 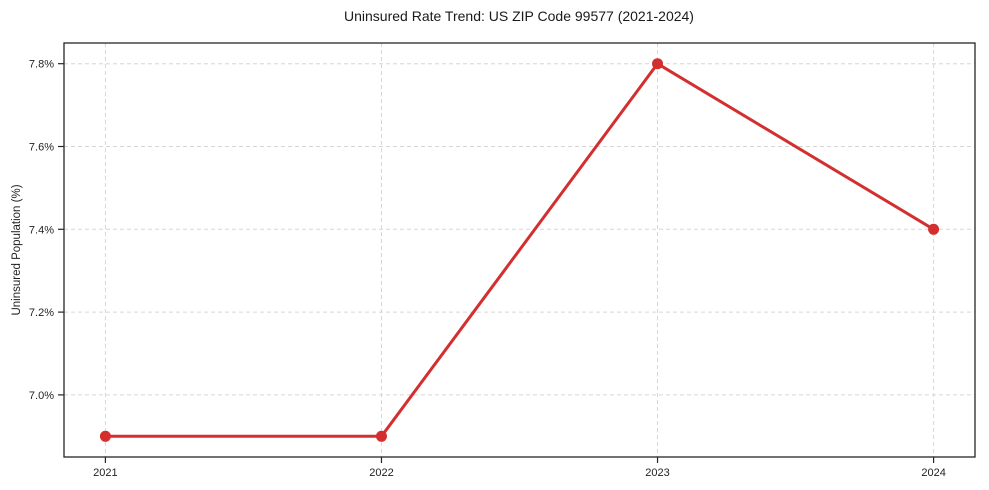 I want to click on x-tick-label: 2021, so click(x=105, y=473).